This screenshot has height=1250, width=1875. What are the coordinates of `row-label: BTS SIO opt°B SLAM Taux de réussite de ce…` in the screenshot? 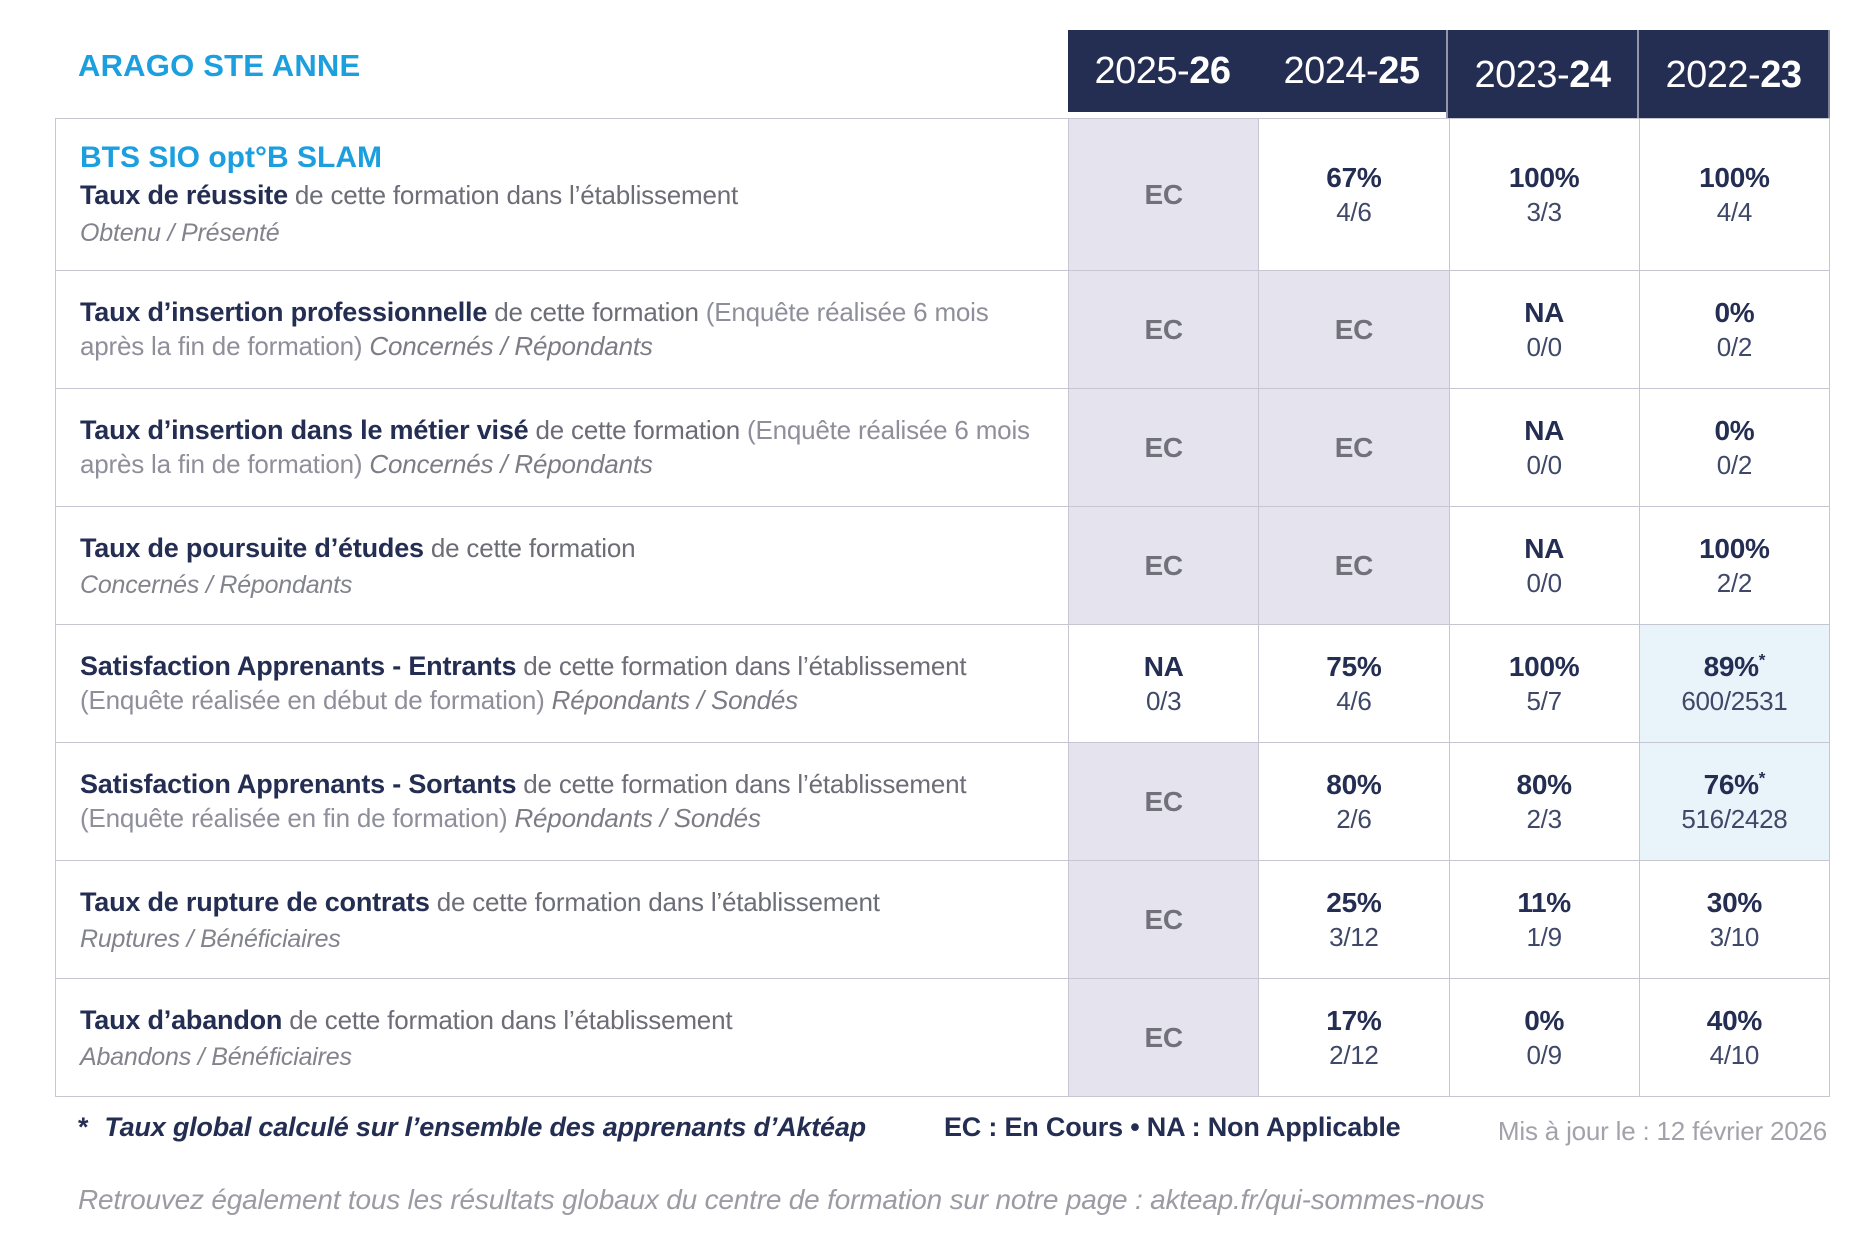 It's located at (562, 194).